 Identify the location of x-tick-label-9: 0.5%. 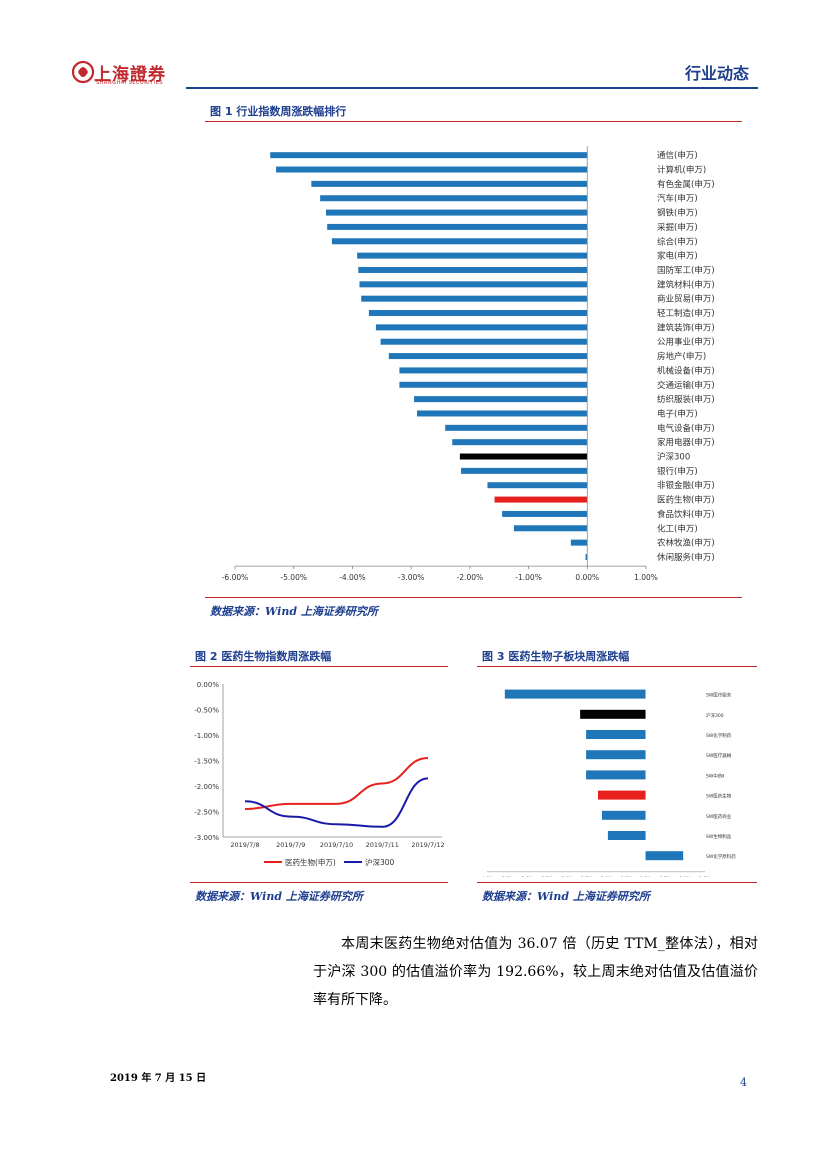
(666, 876).